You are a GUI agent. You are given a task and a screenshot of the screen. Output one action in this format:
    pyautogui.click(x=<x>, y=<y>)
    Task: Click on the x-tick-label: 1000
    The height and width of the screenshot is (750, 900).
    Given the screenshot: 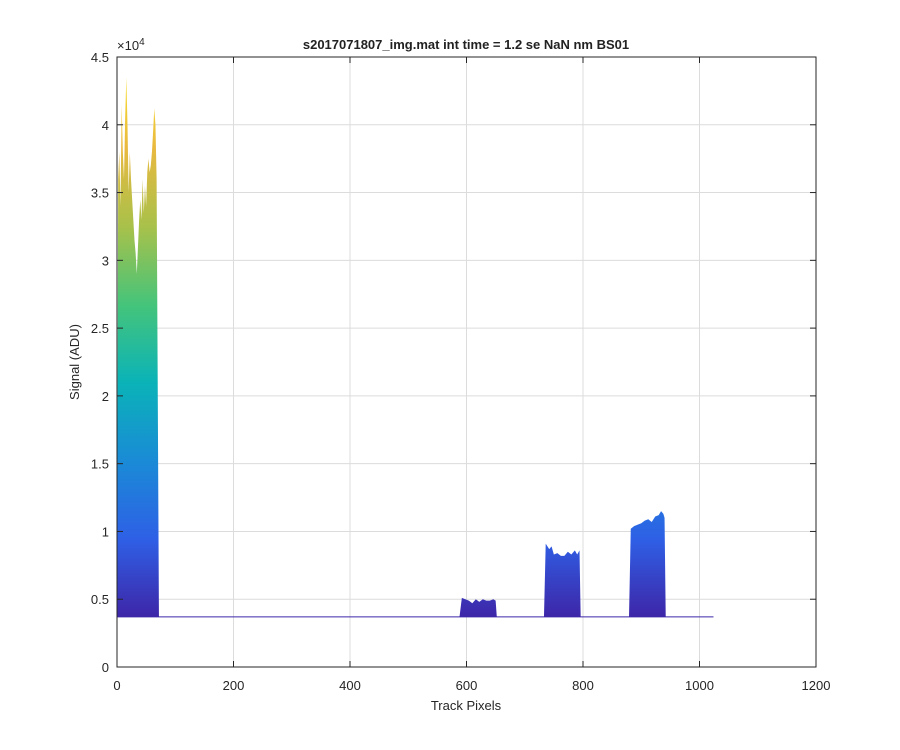 What is the action you would take?
    pyautogui.click(x=699, y=685)
    